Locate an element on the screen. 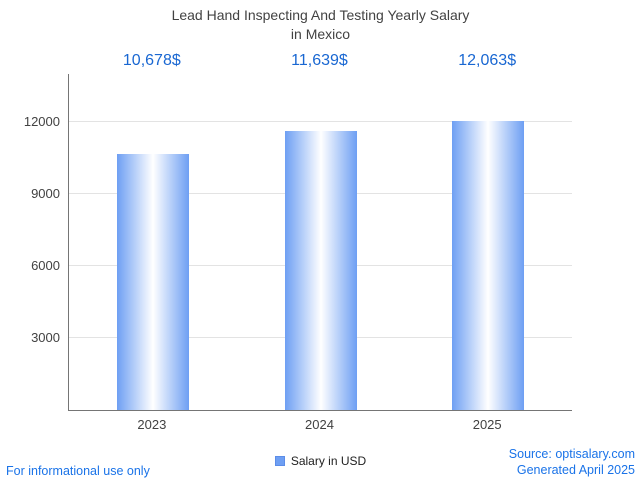 The image size is (641, 481). bar-value-label: 11,639$ is located at coordinates (319, 60).